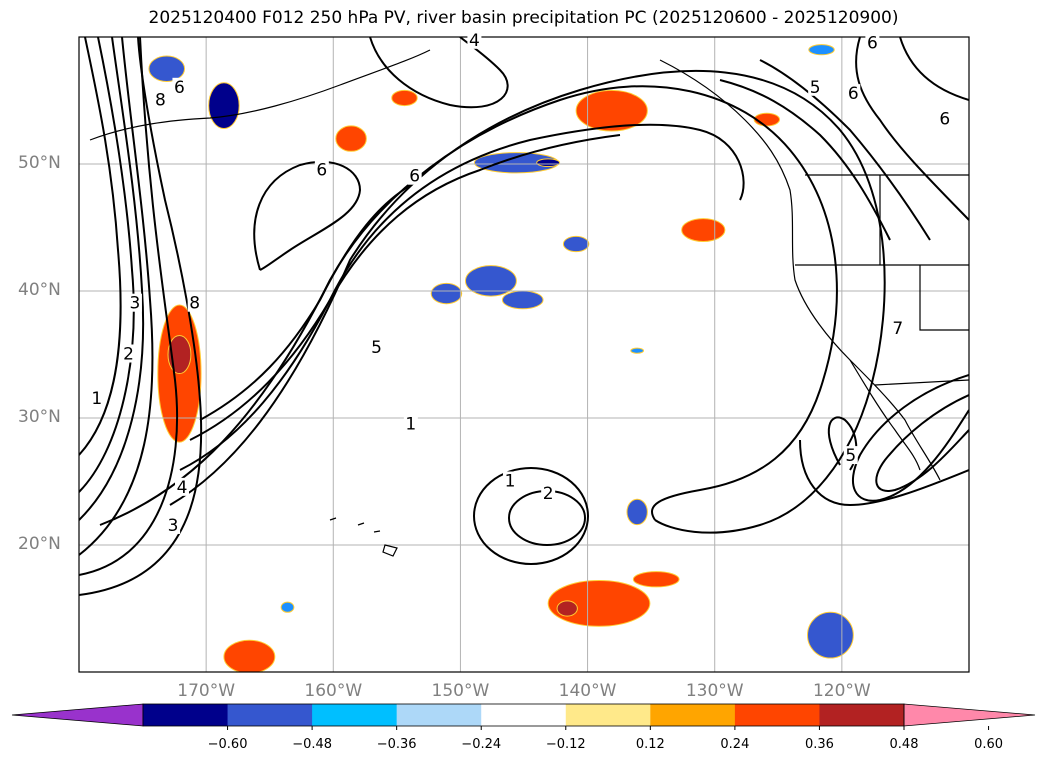 This screenshot has width=1047, height=765. I want to click on contour-label: 7, so click(897, 329).